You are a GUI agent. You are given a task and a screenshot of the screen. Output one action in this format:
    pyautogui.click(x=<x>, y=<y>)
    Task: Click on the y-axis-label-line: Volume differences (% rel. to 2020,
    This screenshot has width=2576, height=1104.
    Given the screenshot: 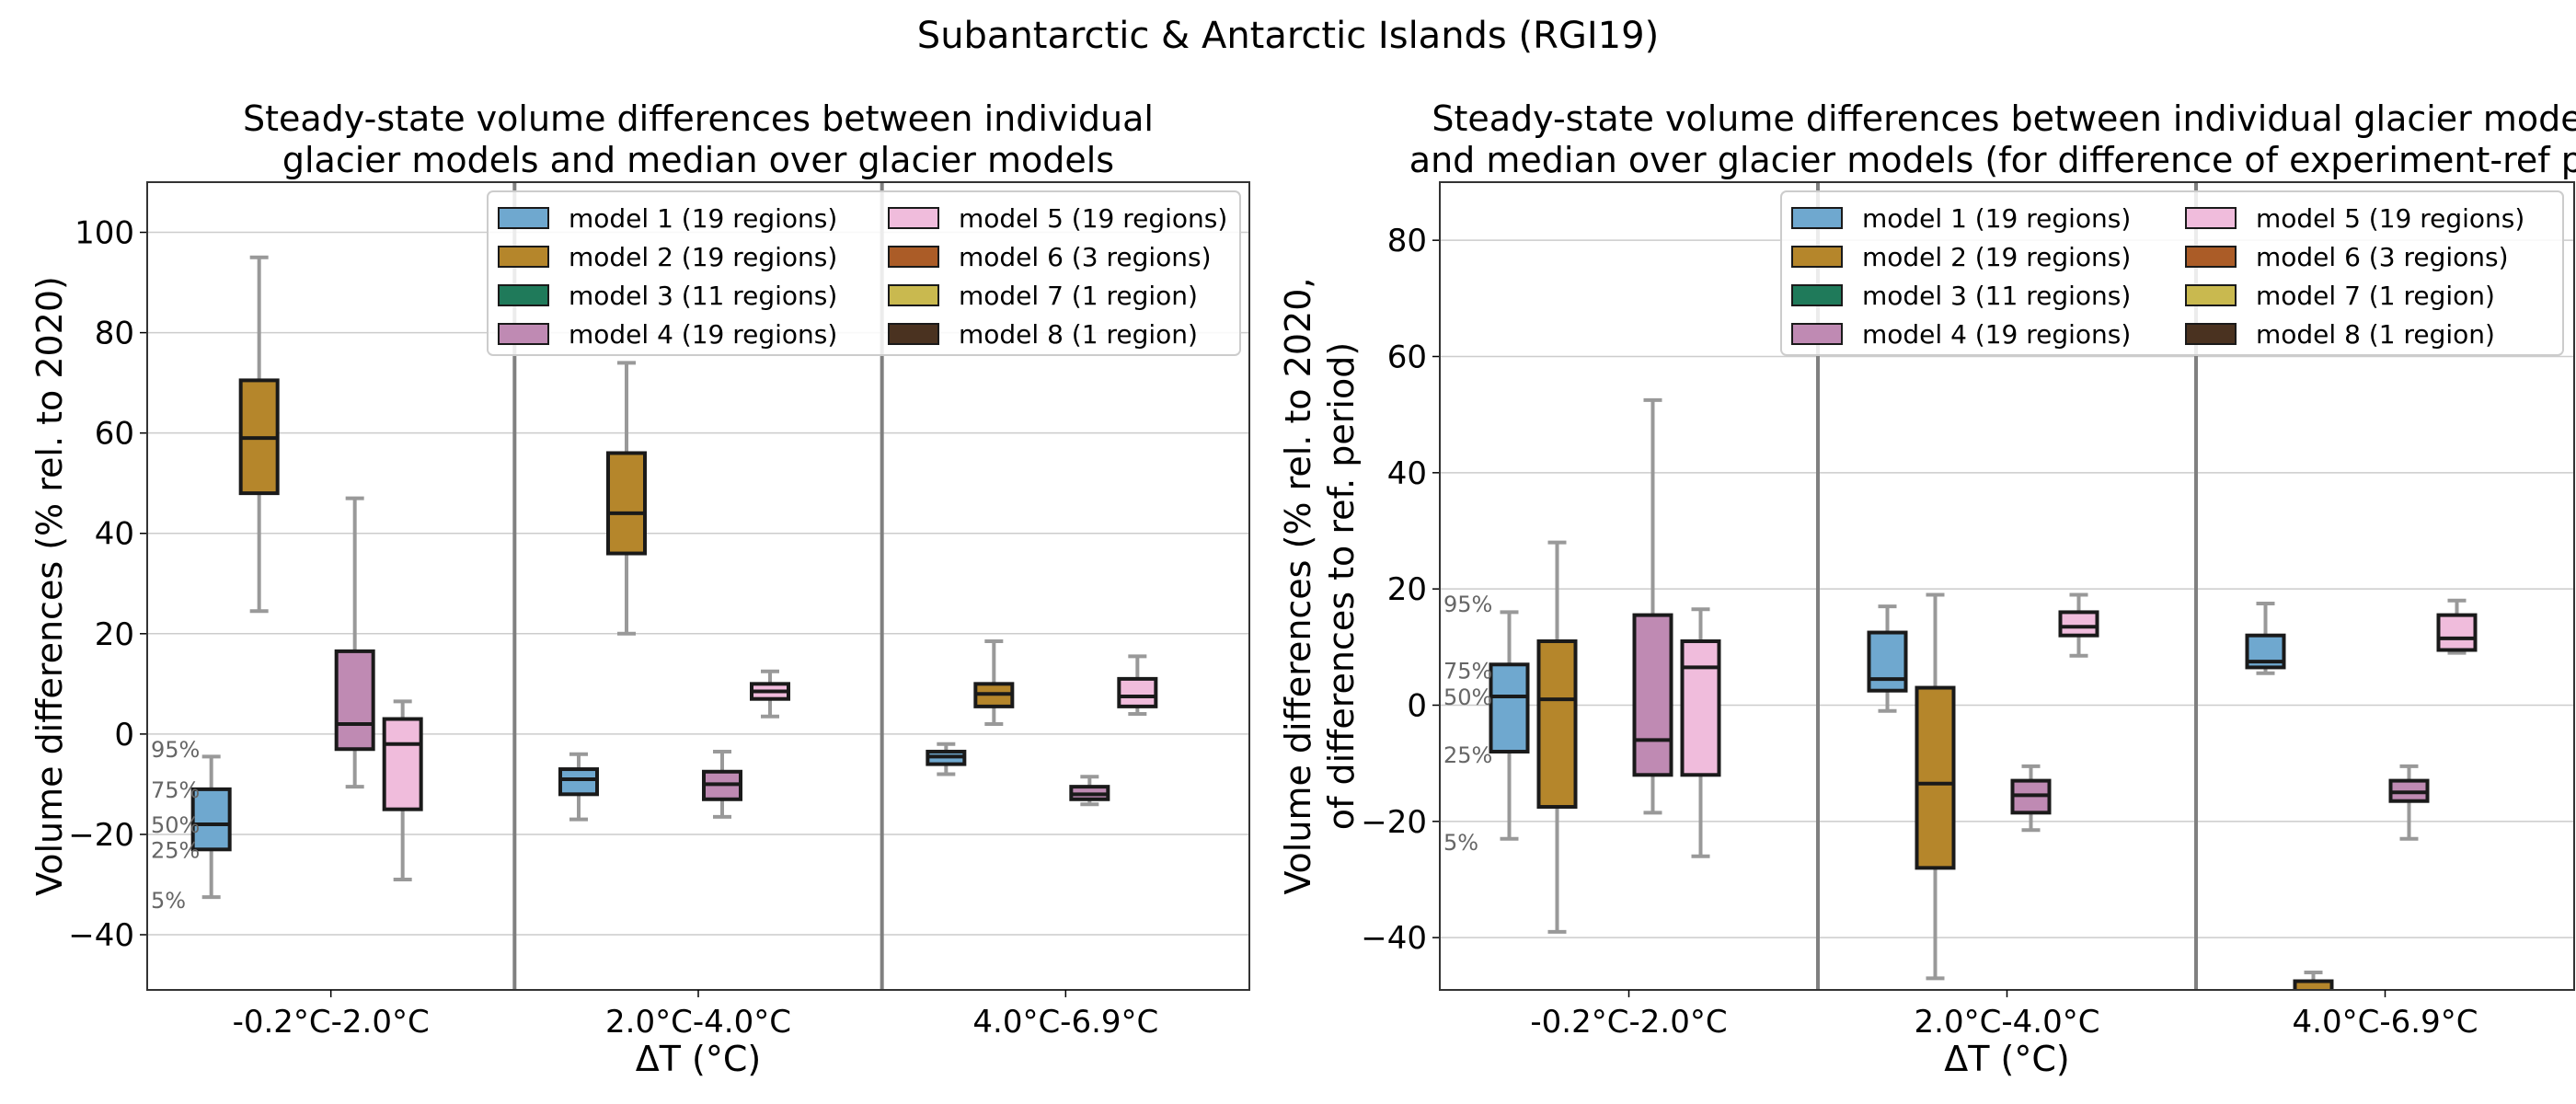 What is the action you would take?
    pyautogui.click(x=1298, y=586)
    